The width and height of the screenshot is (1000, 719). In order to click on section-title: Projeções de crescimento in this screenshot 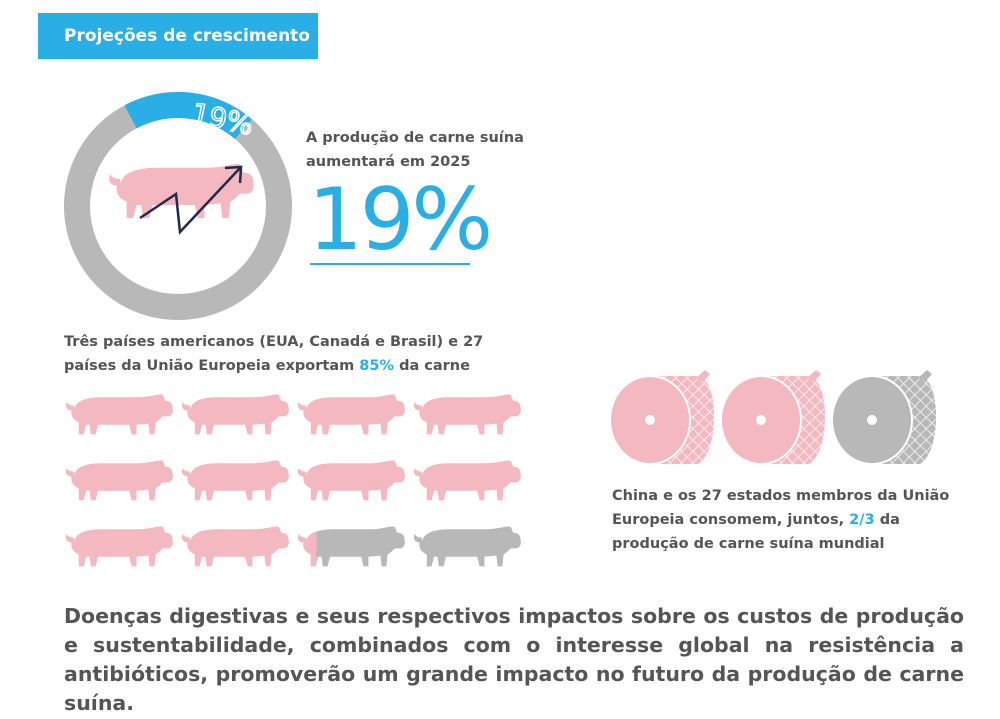, I will do `click(187, 36)`.